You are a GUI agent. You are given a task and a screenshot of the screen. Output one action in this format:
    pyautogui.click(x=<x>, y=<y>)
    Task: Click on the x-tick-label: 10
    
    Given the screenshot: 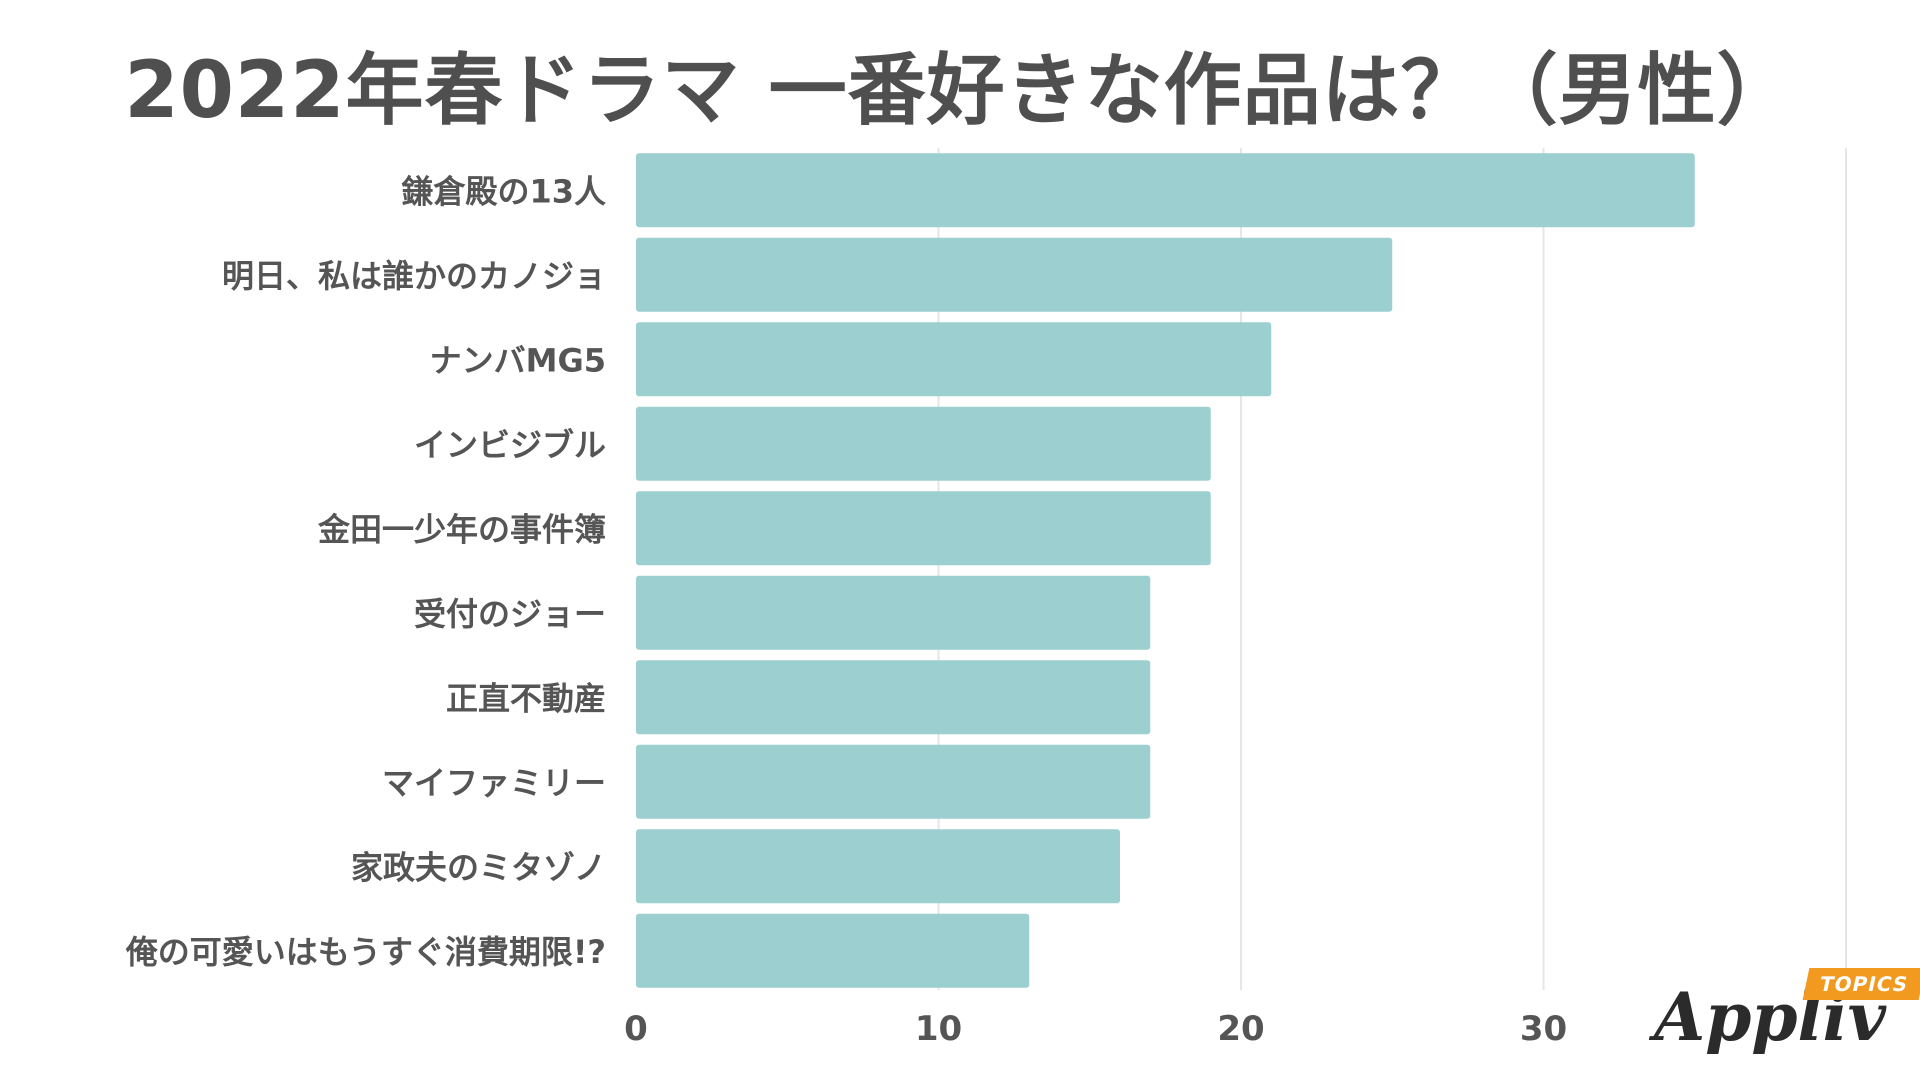 What is the action you would take?
    pyautogui.click(x=938, y=1029)
    